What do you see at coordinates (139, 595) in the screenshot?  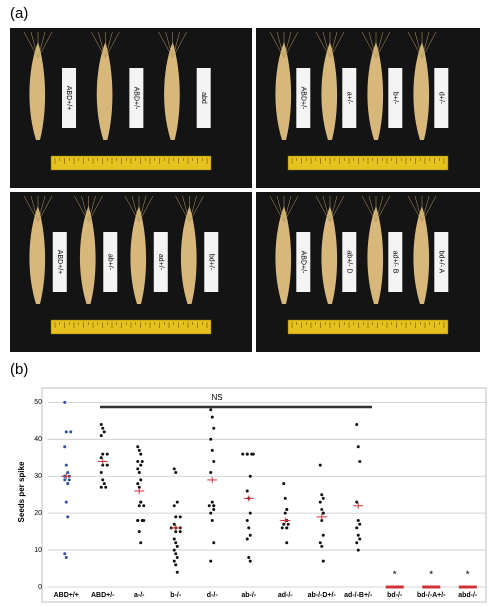 I see `x-tick-label: a-/-` at bounding box center [139, 595].